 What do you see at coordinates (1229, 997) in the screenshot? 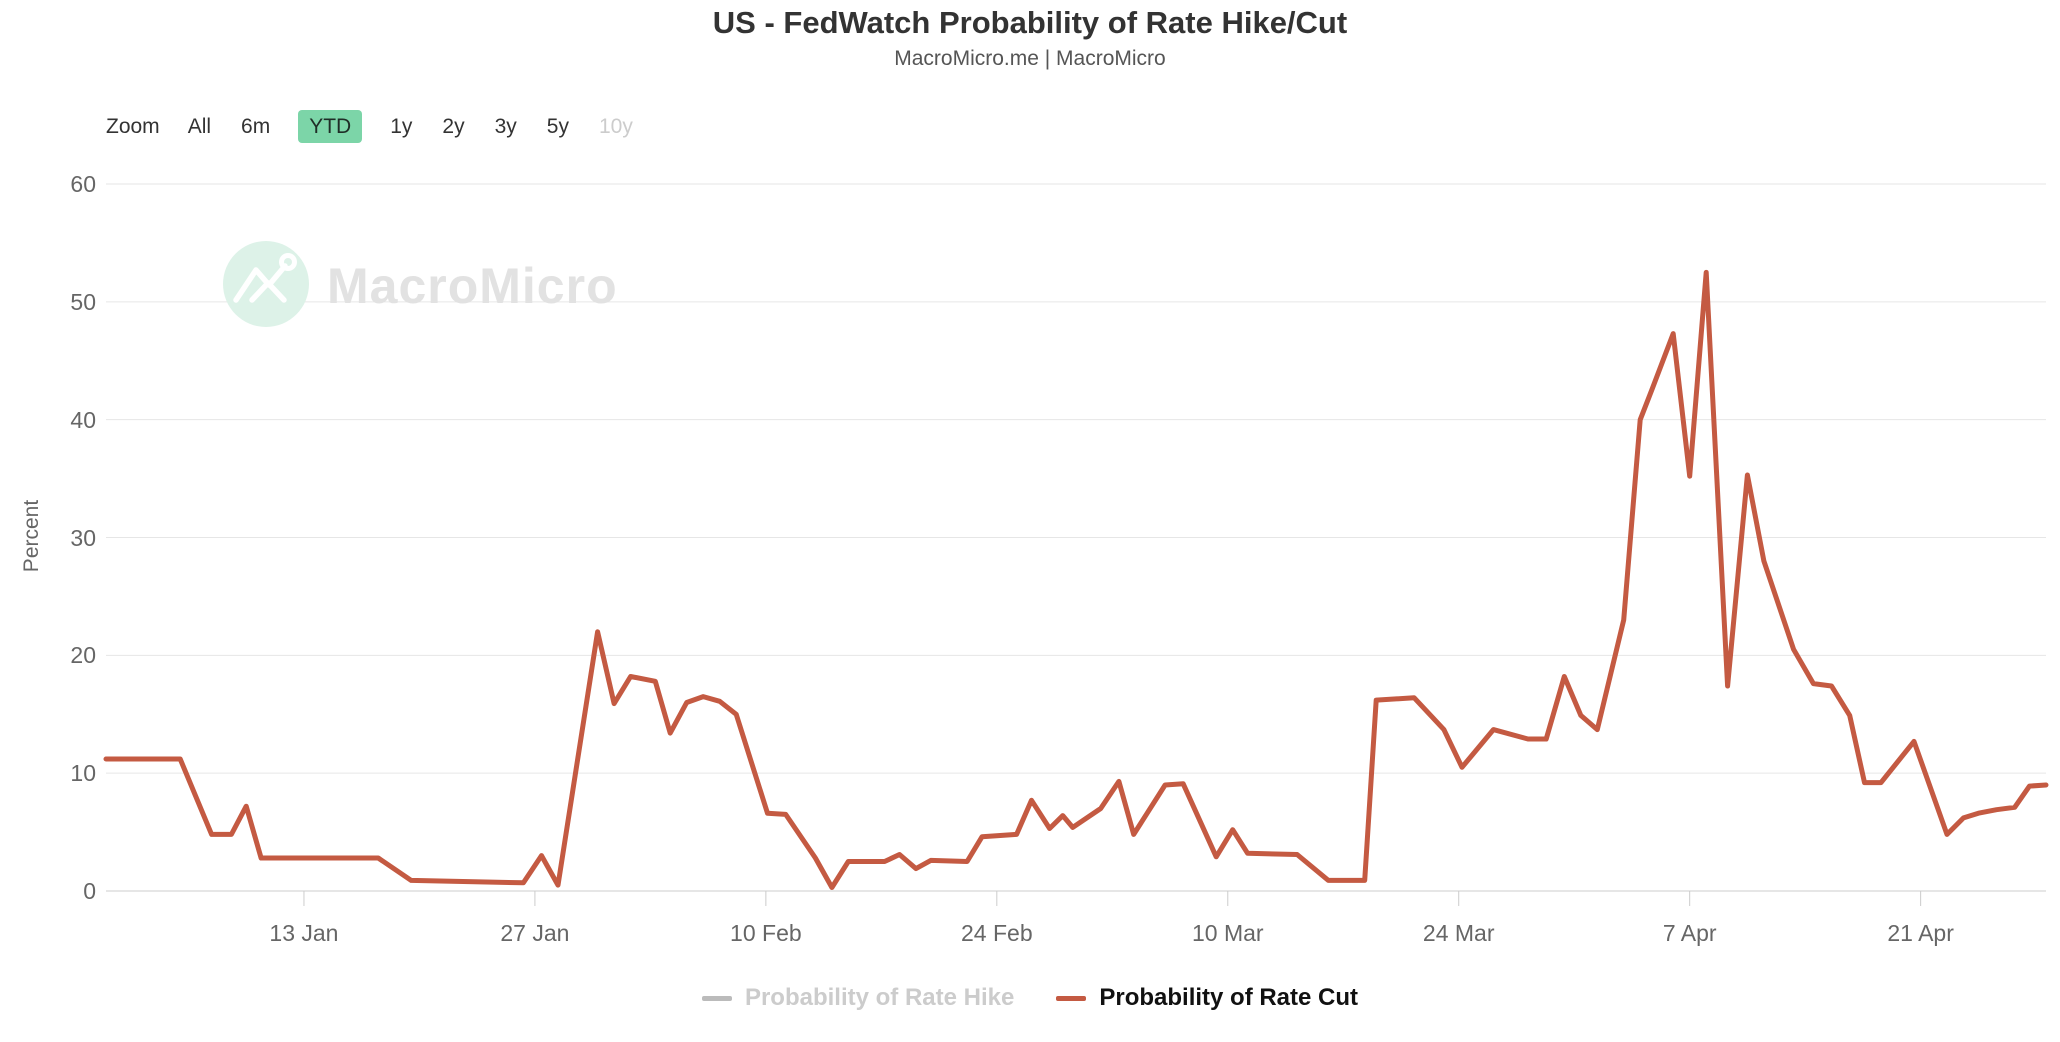
I see `legend-label: Probability of Rate Cut` at bounding box center [1229, 997].